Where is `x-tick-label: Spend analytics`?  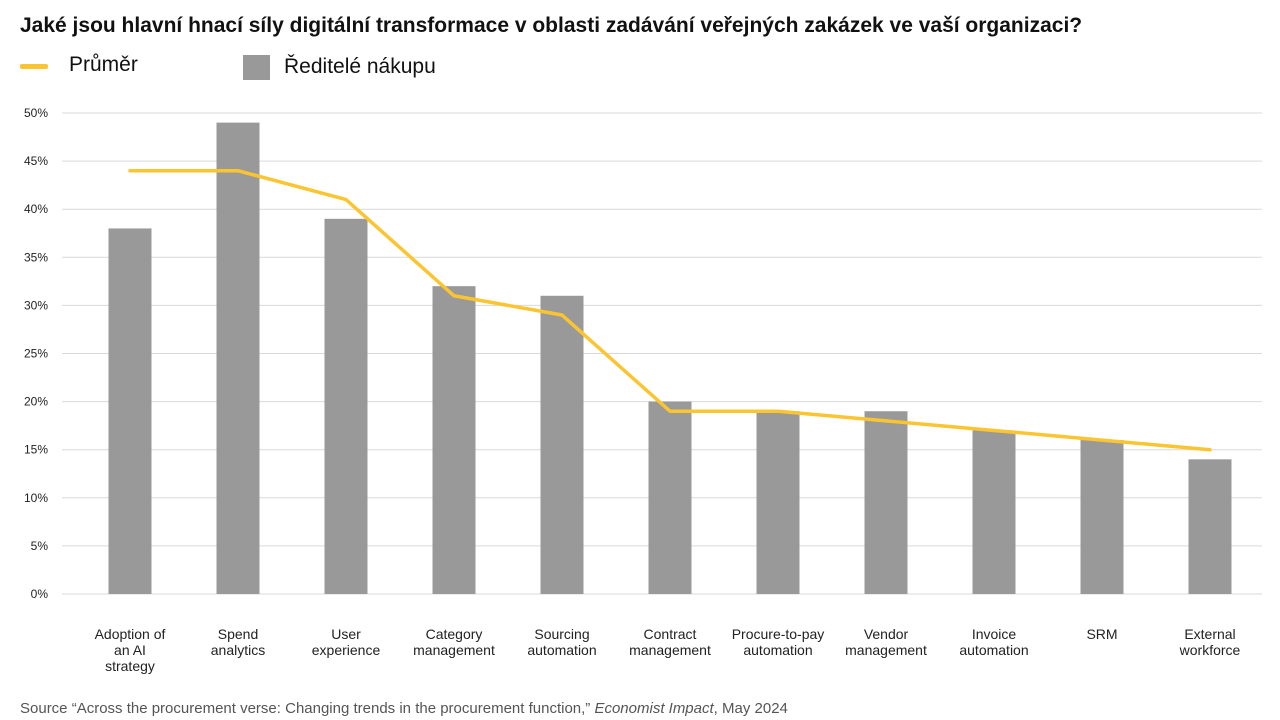
x-tick-label: Spend analytics is located at coordinates (238, 642).